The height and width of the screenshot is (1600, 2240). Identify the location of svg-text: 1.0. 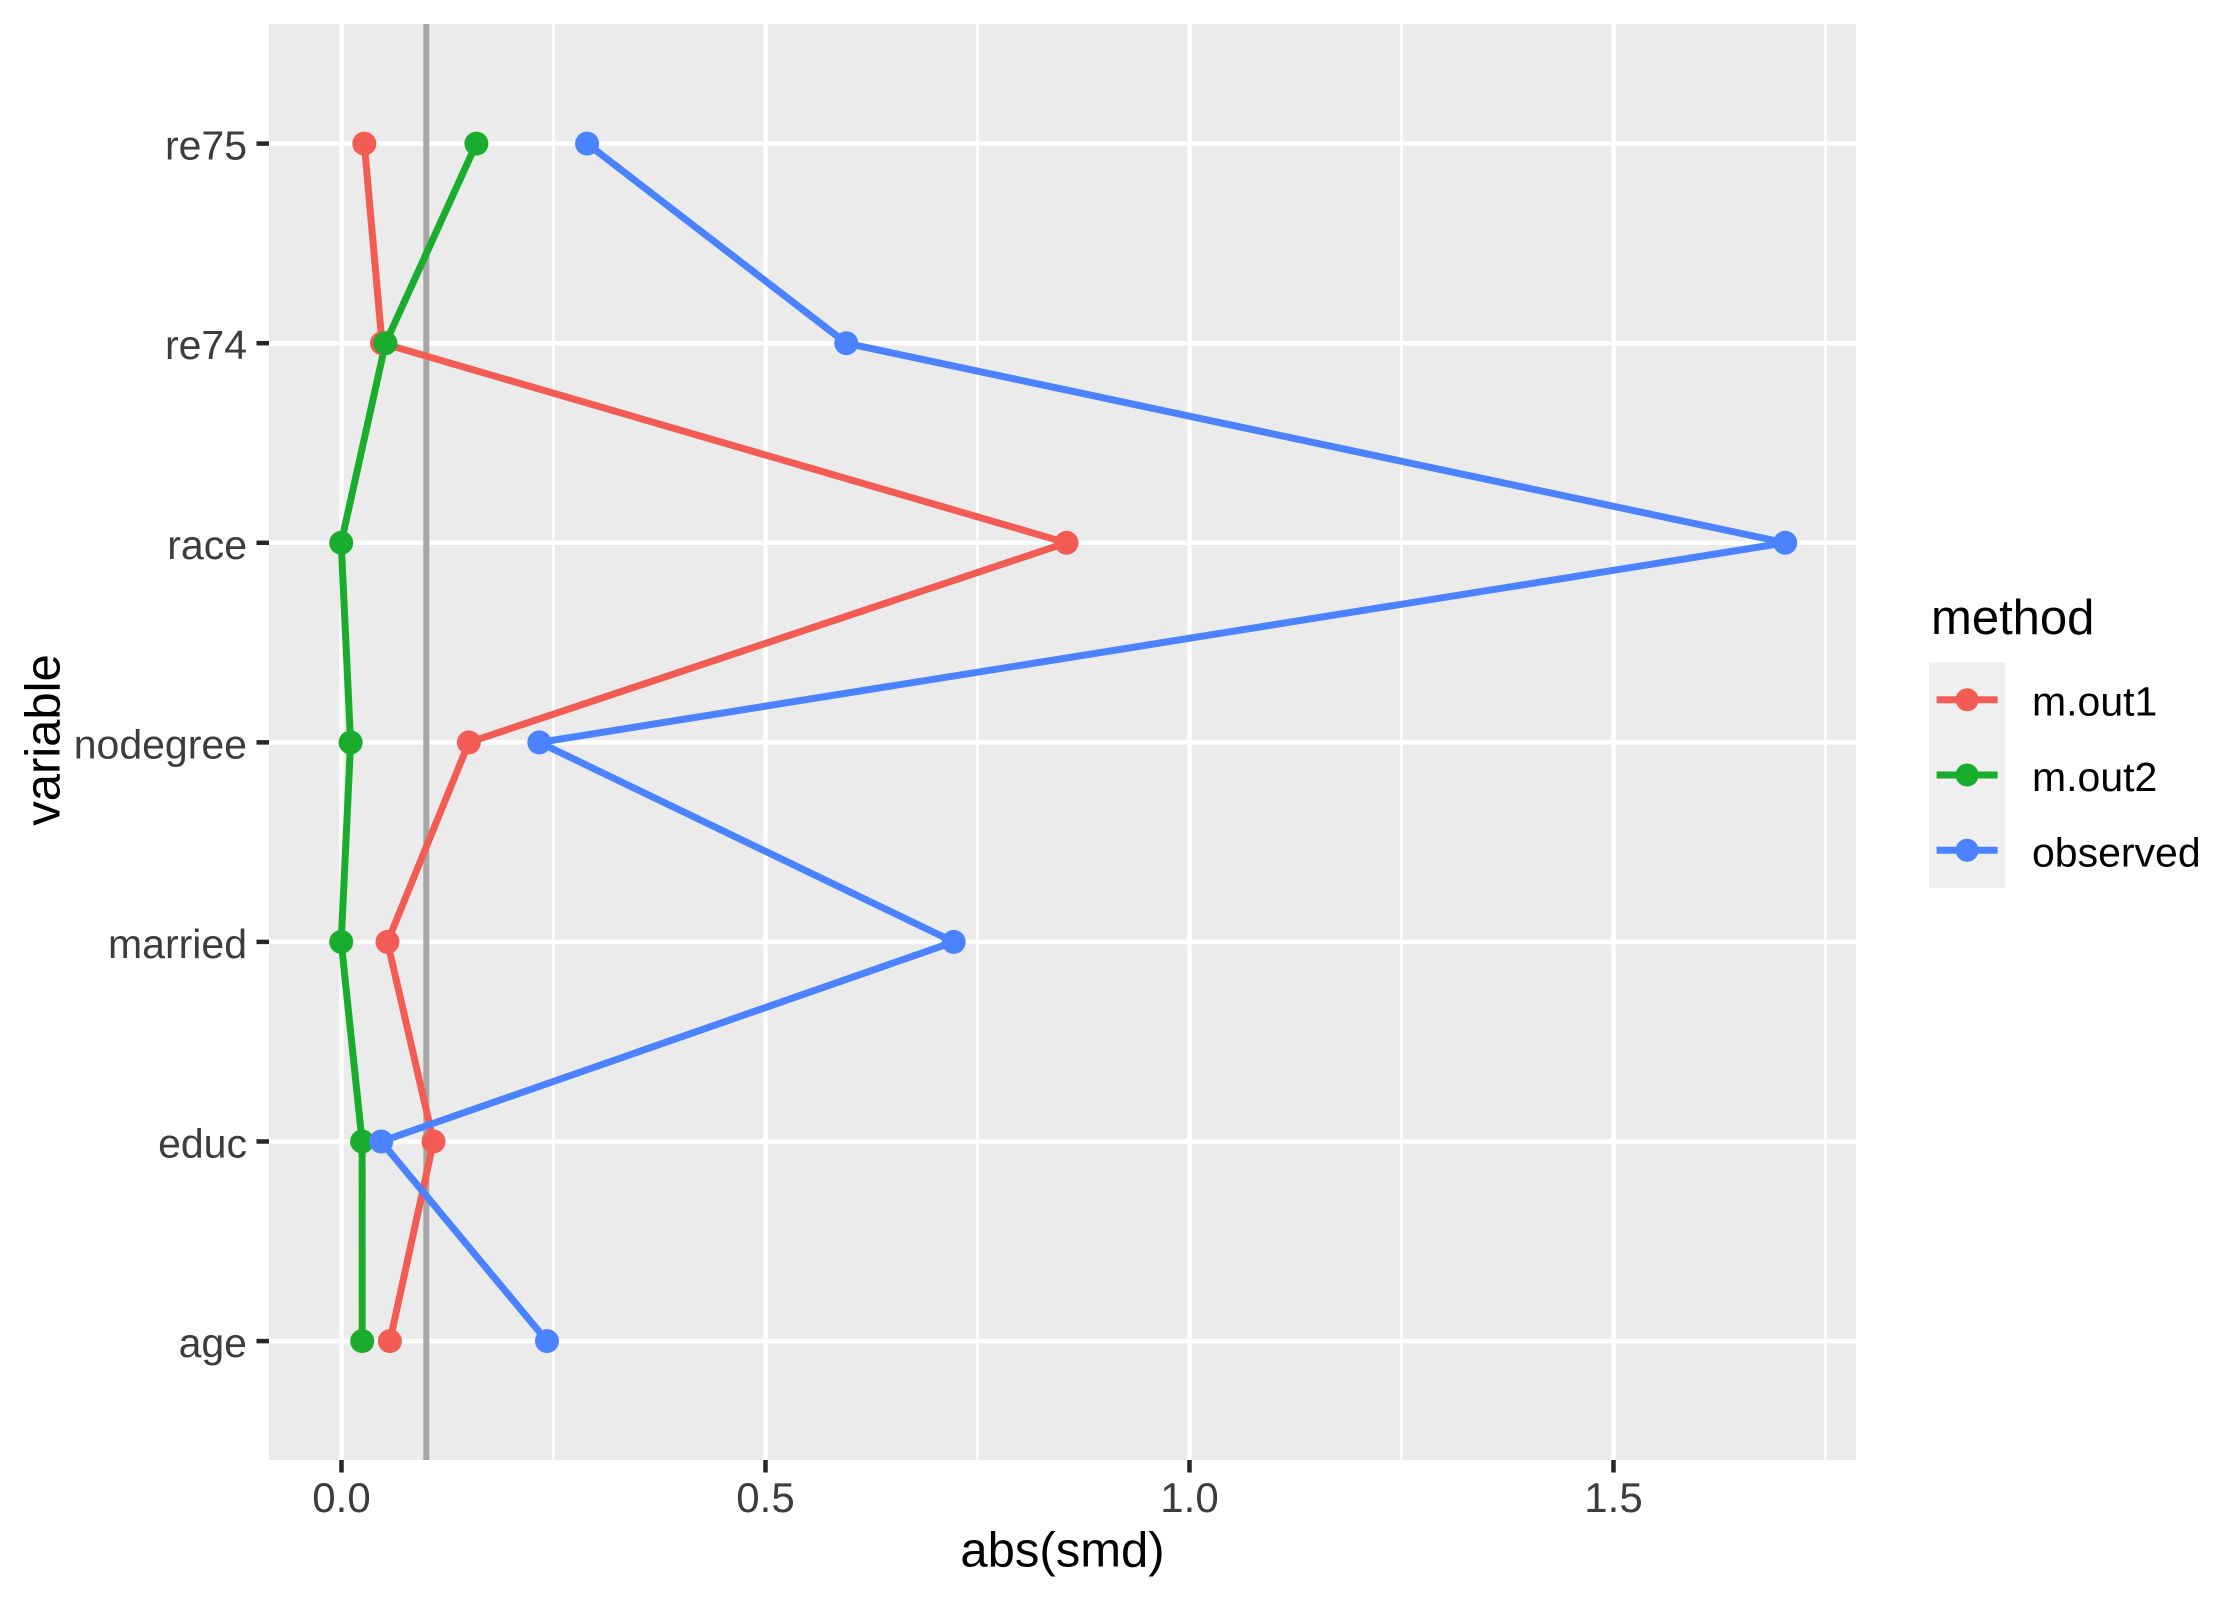
(1189, 1497).